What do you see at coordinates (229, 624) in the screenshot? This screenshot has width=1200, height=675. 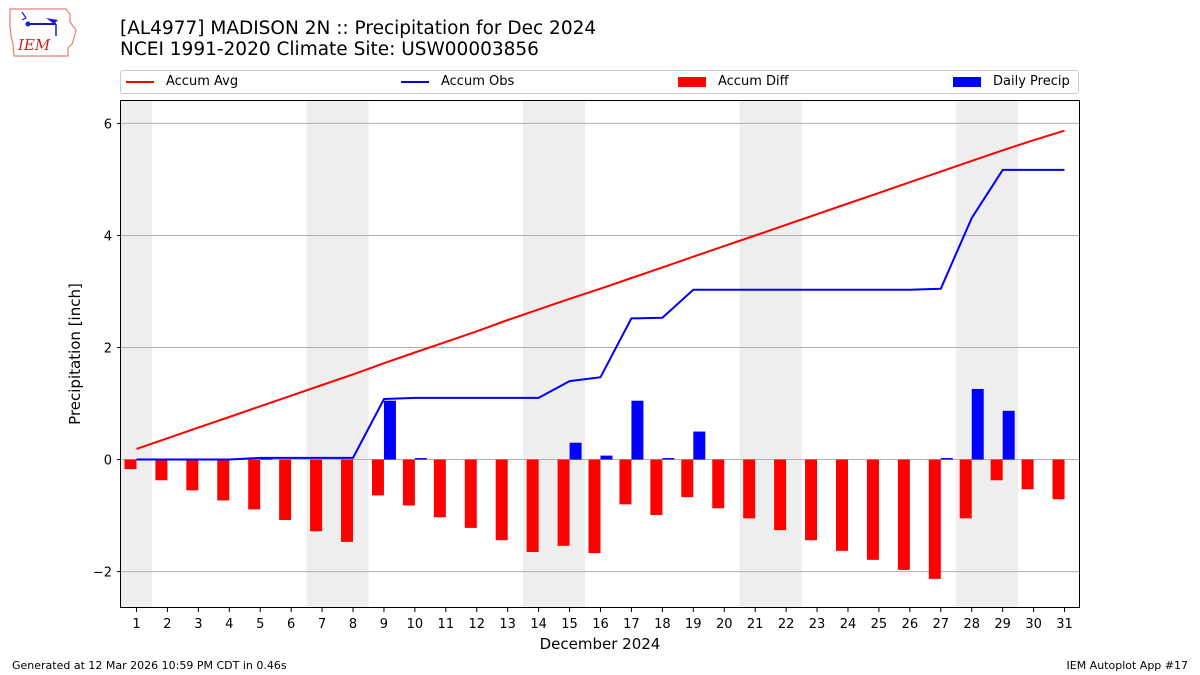 I see `x-tick-label: 4` at bounding box center [229, 624].